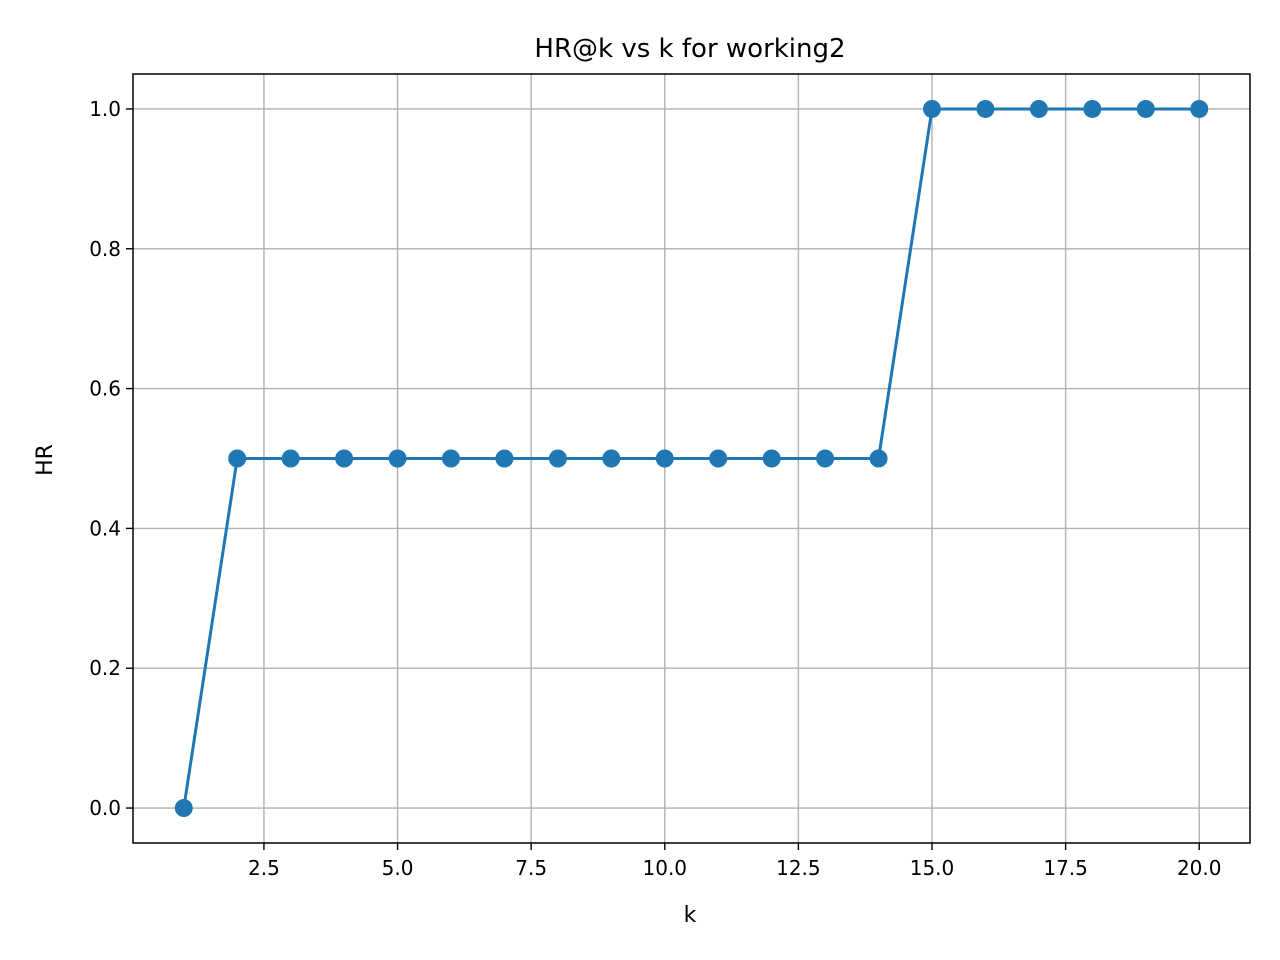  Describe the element at coordinates (734, 861) in the screenshot. I see `x-axis-ticks: 2.5 5.0 7.5 10.0 12.5 15.0 17.5 20.0` at that location.